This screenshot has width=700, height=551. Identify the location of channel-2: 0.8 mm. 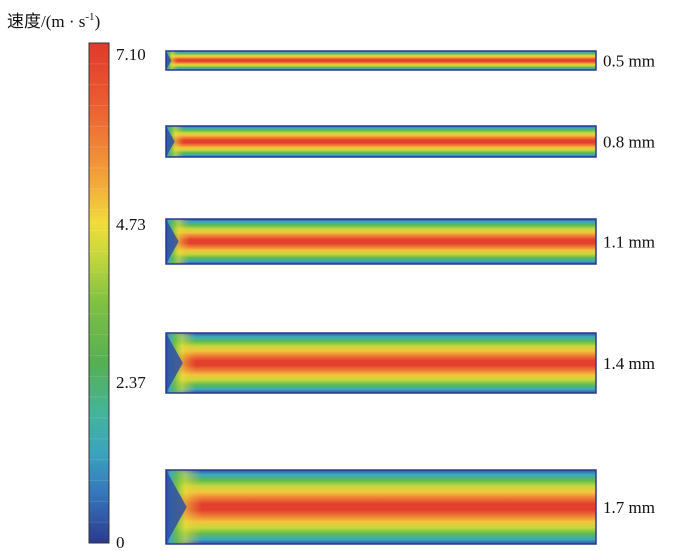
(410, 141).